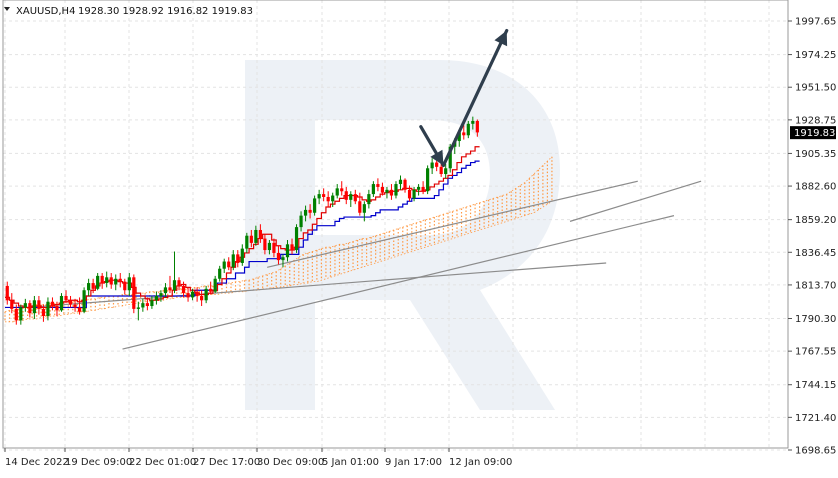 The width and height of the screenshot is (838, 478). I want to click on forecast-arrows, so click(464, 98).